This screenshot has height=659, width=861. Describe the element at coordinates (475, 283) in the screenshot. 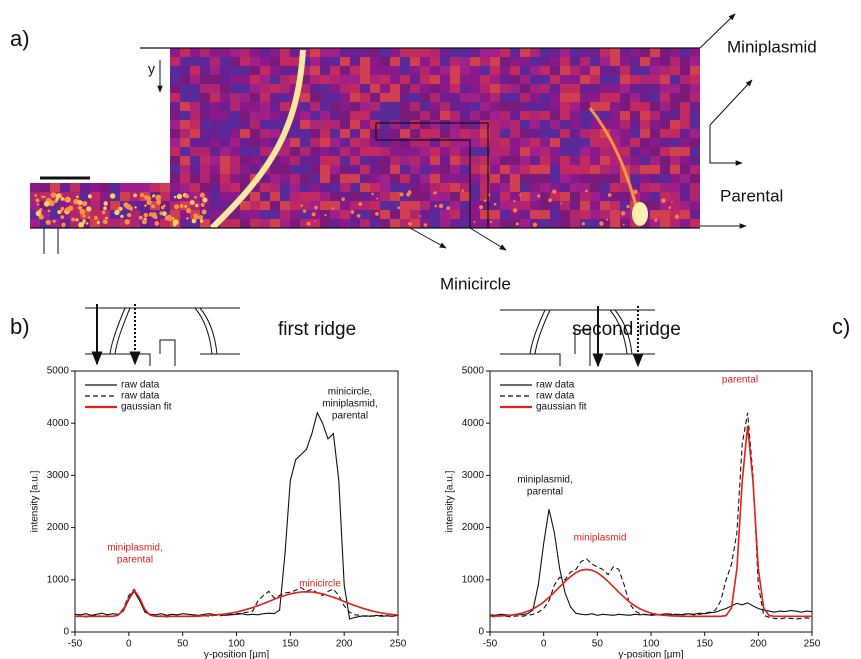

I see `output-label: Minicircle` at that location.